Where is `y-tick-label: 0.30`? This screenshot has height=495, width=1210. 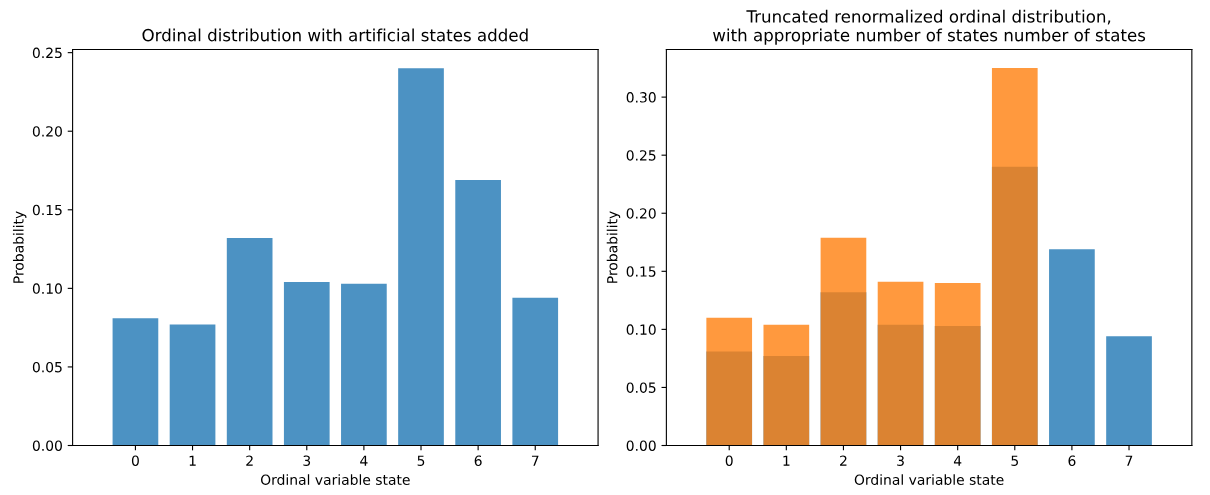
y-tick-label: 0.30 is located at coordinates (641, 97).